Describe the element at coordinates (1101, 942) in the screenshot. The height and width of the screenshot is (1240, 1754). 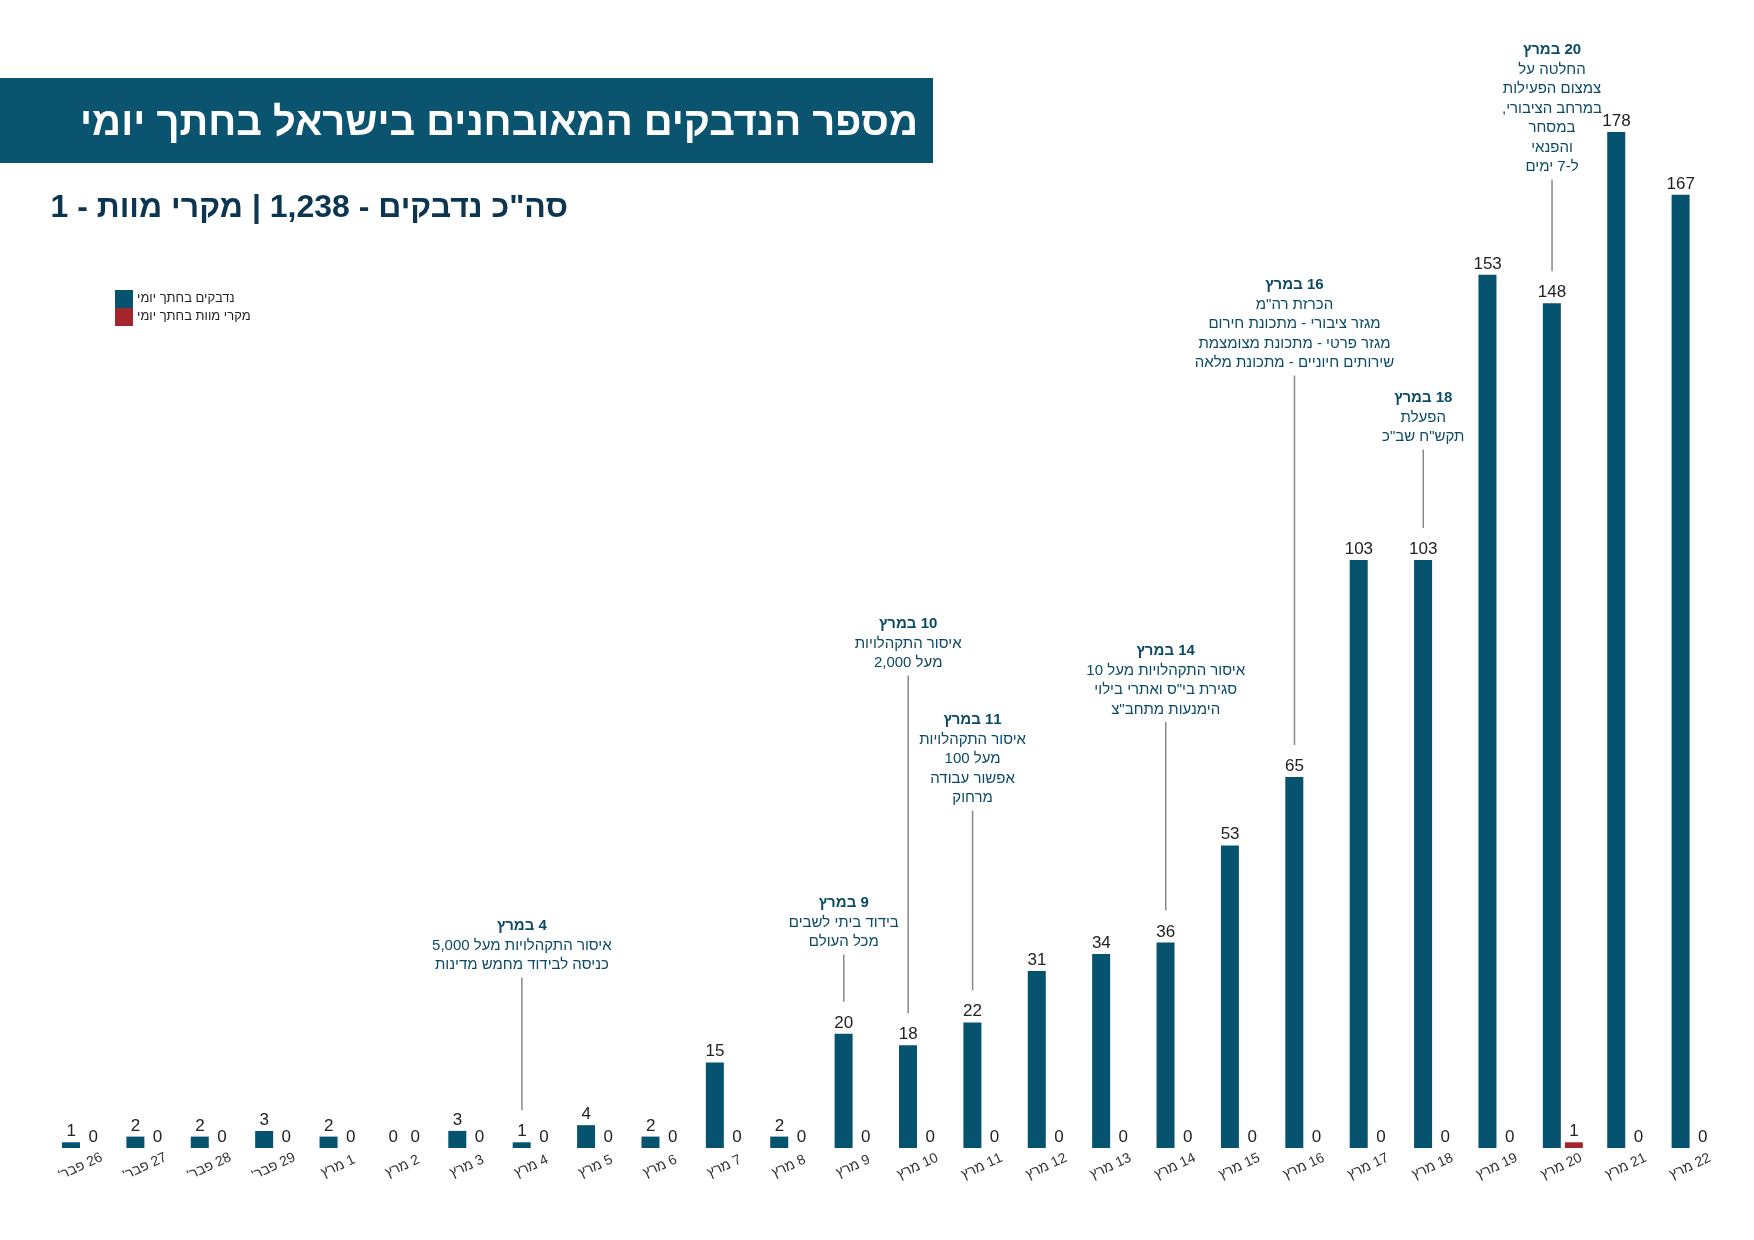
I see `data-label: 34` at that location.